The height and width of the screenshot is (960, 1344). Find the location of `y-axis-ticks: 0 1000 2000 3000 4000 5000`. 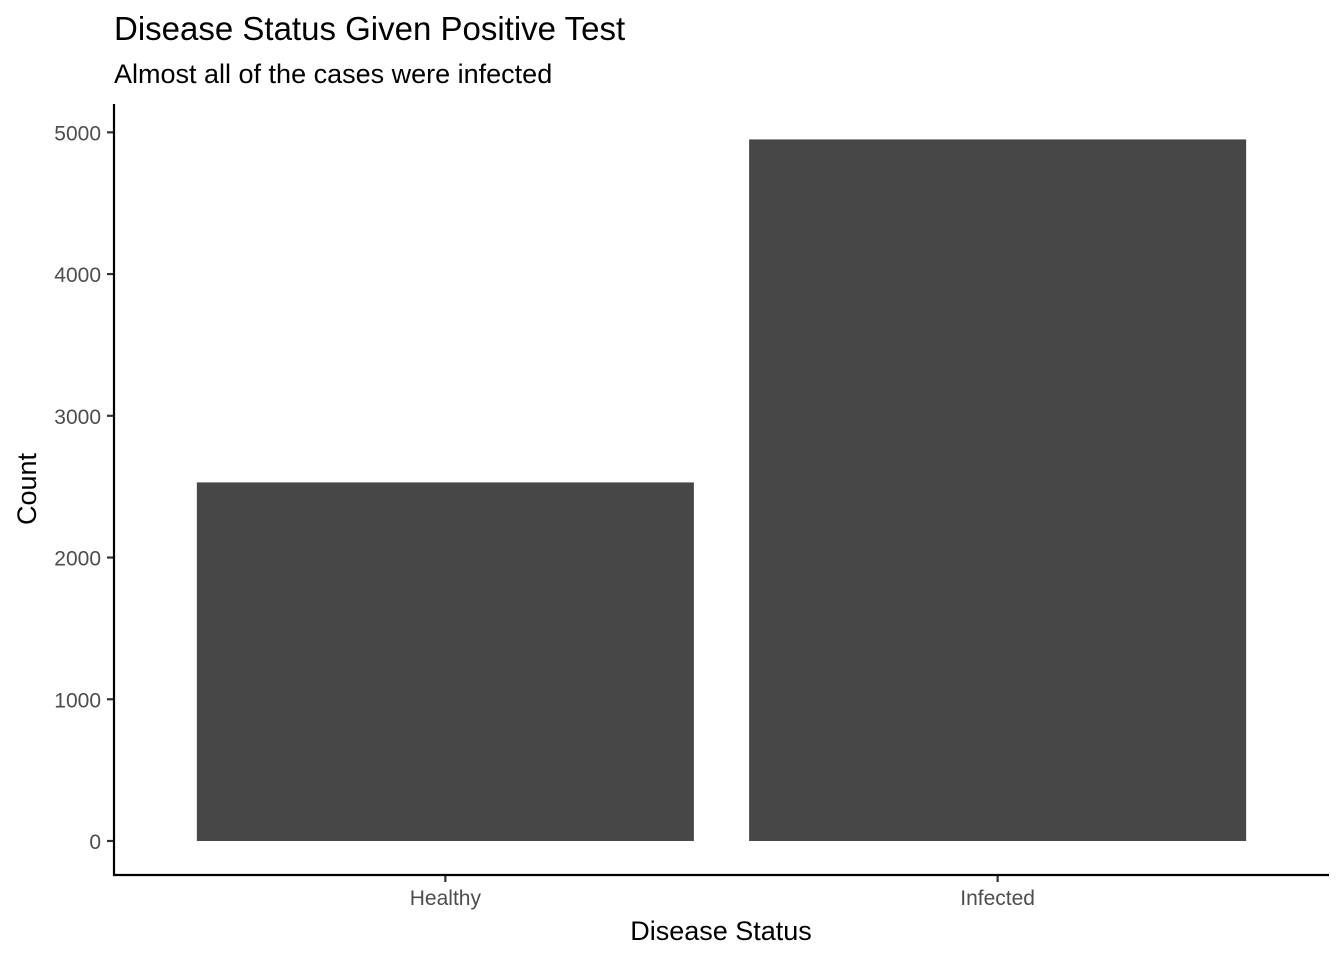

y-axis-ticks: 0 1000 2000 3000 4000 5000 is located at coordinates (84, 488).